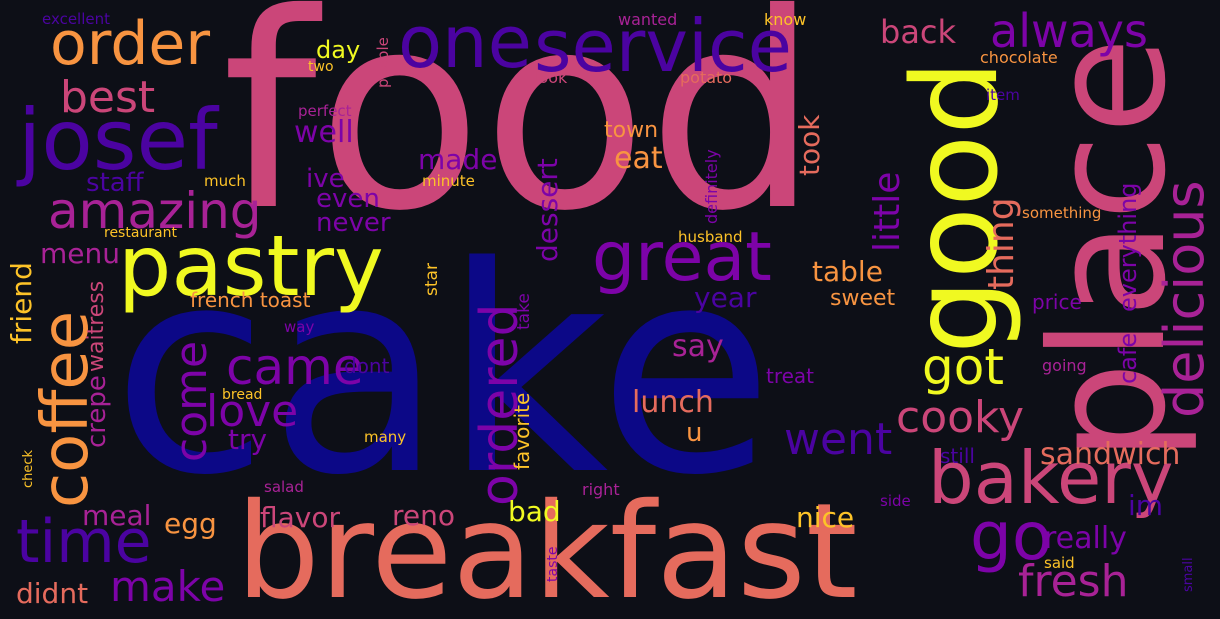 This screenshot has width=1220, height=619. Describe the element at coordinates (252, 411) in the screenshot. I see `word-love: love` at that location.